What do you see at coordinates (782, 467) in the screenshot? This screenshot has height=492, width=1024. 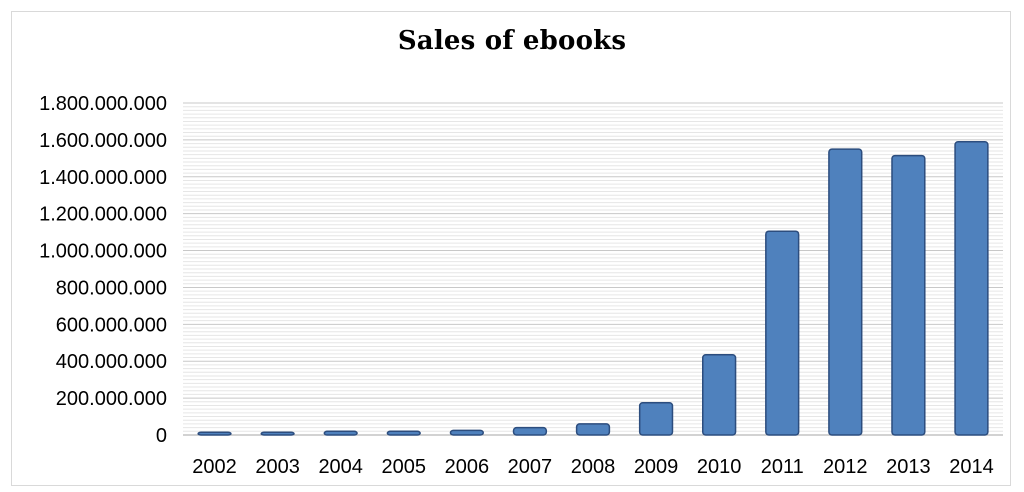 I see `x-tick-label: 2011` at bounding box center [782, 467].